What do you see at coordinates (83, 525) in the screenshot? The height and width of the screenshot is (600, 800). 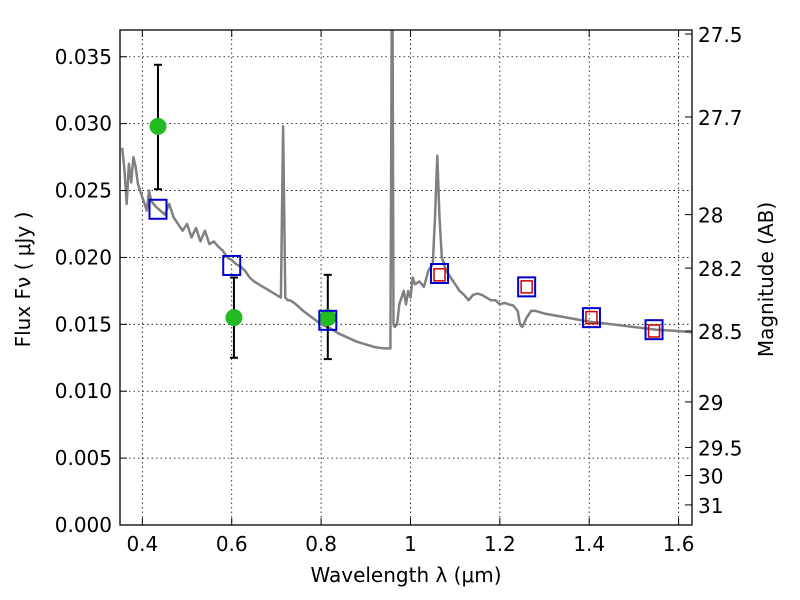 I see `y-tick-label: 0.000` at bounding box center [83, 525].